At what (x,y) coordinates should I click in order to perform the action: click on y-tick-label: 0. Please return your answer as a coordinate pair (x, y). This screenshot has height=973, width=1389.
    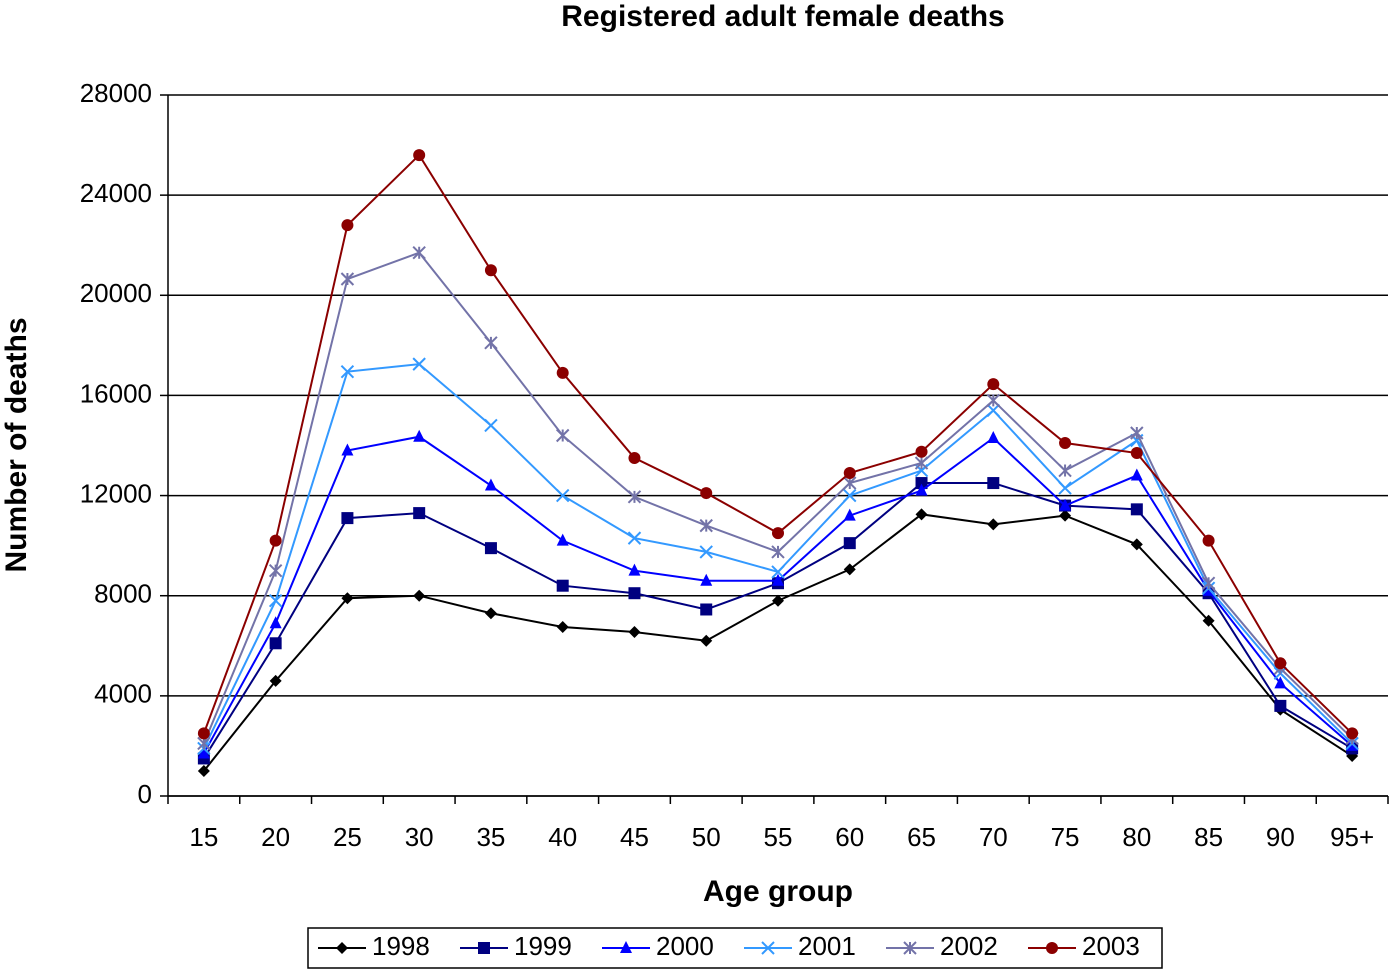
    Looking at the image, I should click on (145, 794).